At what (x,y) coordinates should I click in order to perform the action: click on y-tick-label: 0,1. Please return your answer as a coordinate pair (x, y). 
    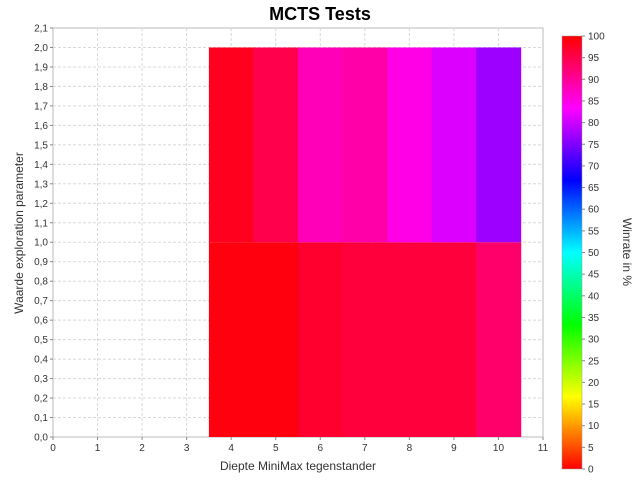
    Looking at the image, I should click on (41, 418).